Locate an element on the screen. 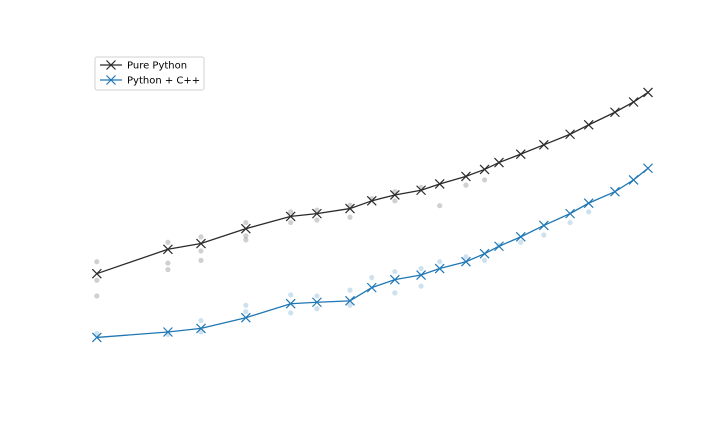 This screenshot has height=432, width=720. legend-frame is located at coordinates (149, 73).